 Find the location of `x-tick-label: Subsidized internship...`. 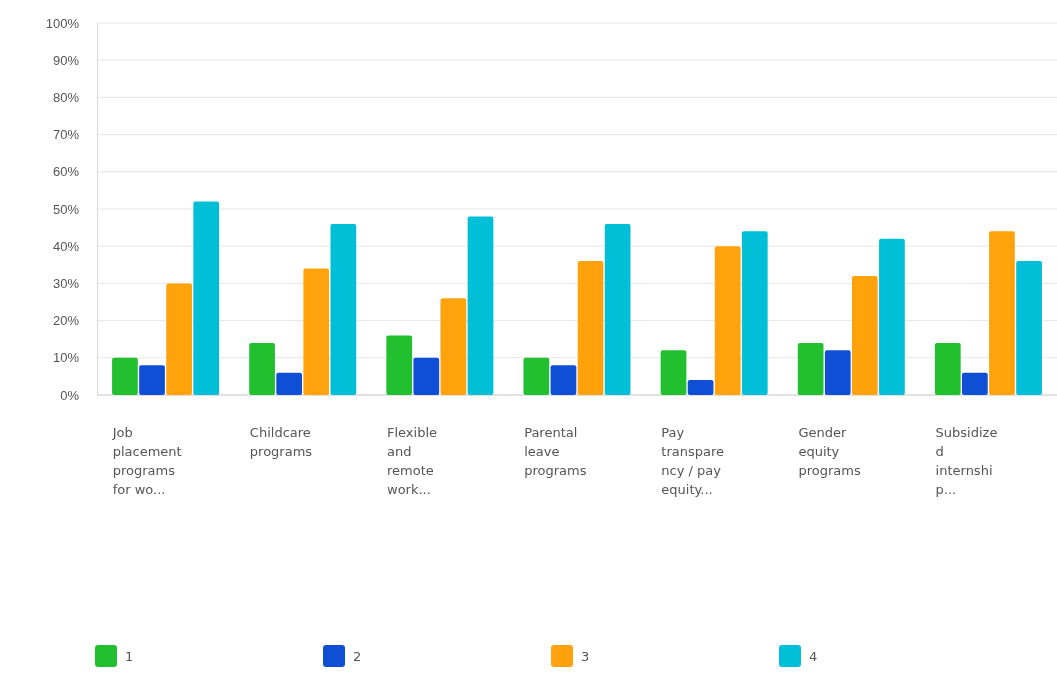

x-tick-label: Subsidized internship... is located at coordinates (966, 461).